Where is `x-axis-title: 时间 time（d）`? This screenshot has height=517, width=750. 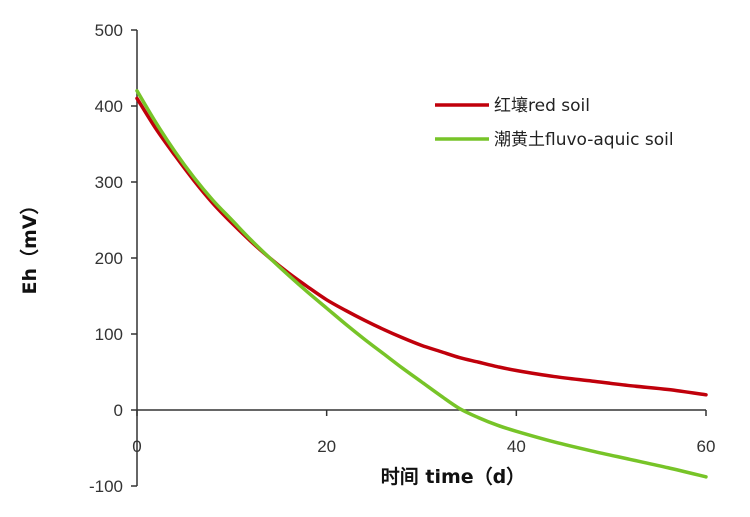
x-axis-title: 时间 time（d） is located at coordinates (453, 476).